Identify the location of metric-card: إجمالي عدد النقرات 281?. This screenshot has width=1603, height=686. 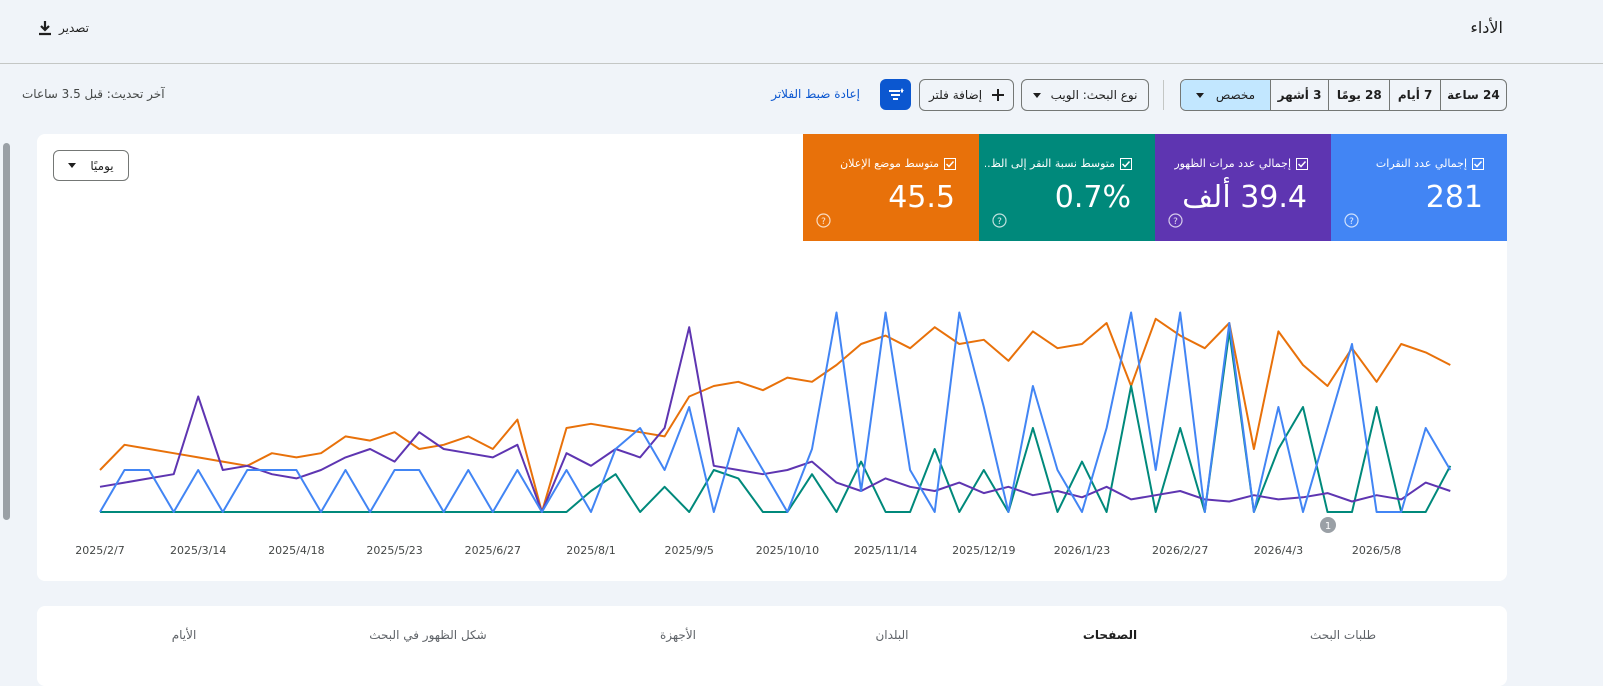
(1419, 187).